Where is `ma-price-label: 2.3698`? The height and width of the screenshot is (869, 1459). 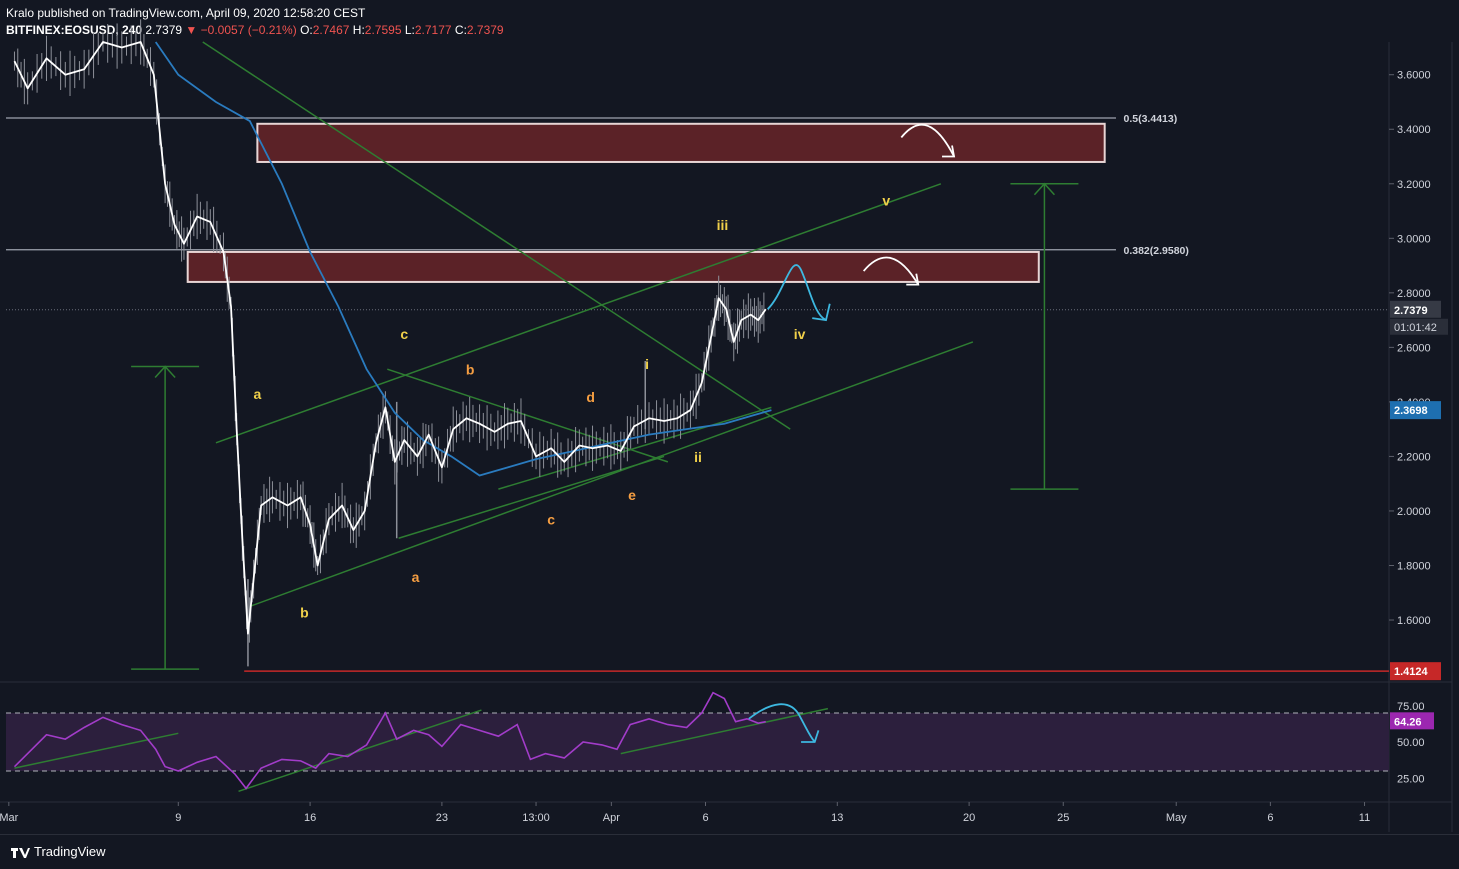
ma-price-label: 2.3698 is located at coordinates (1411, 411).